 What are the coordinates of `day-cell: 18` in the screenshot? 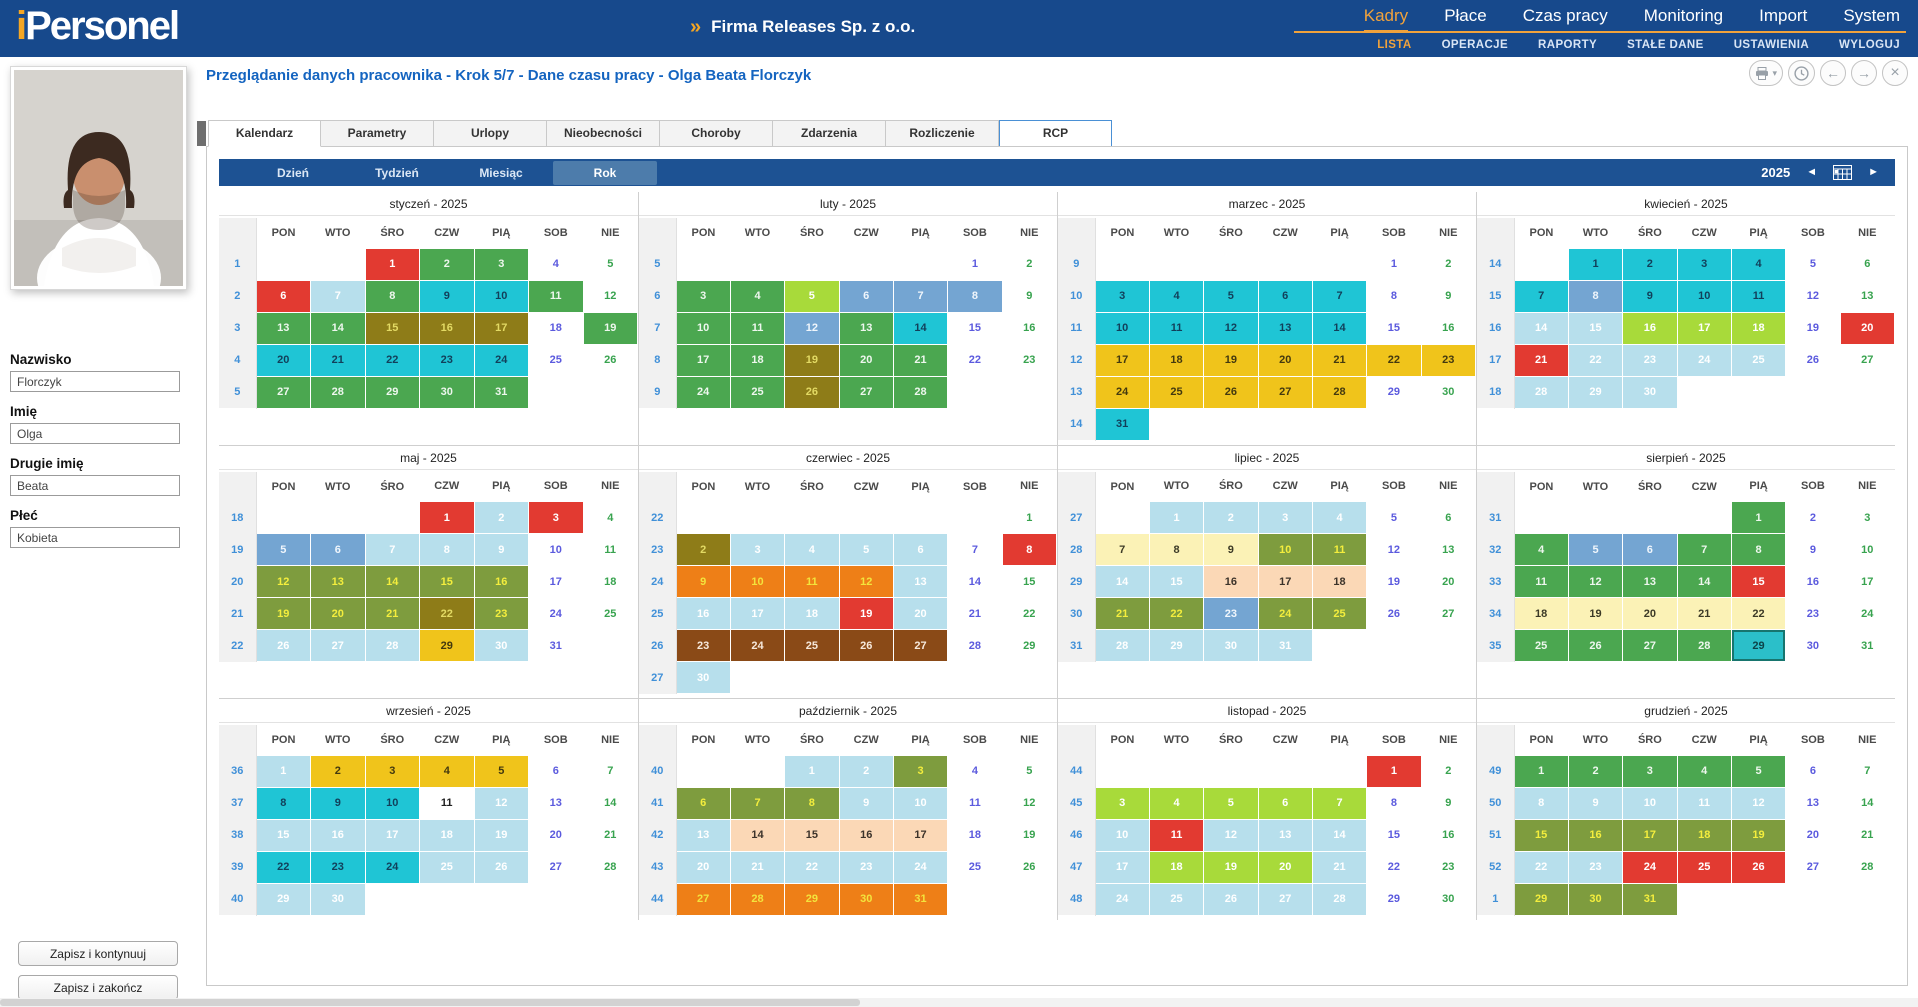 It's located at (610, 581).